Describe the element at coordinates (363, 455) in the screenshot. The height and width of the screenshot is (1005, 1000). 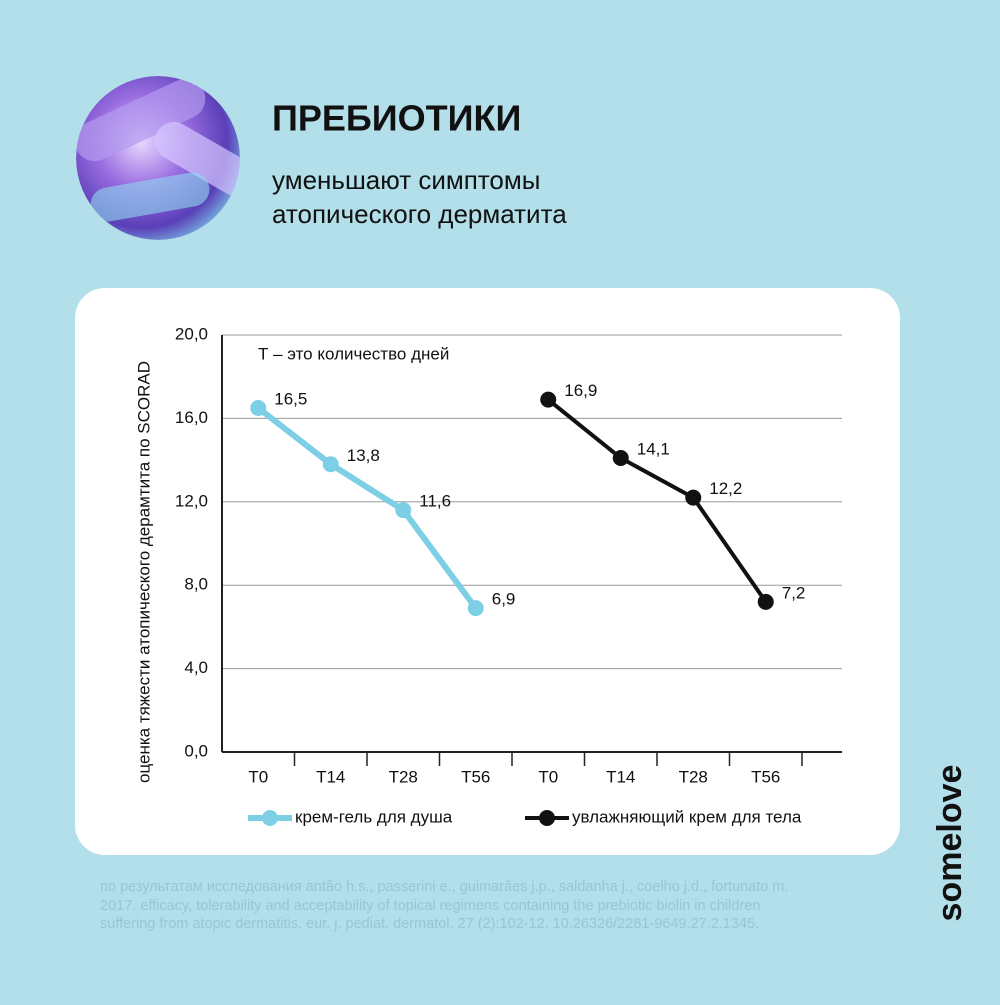
I see `data-label: 13,8` at that location.